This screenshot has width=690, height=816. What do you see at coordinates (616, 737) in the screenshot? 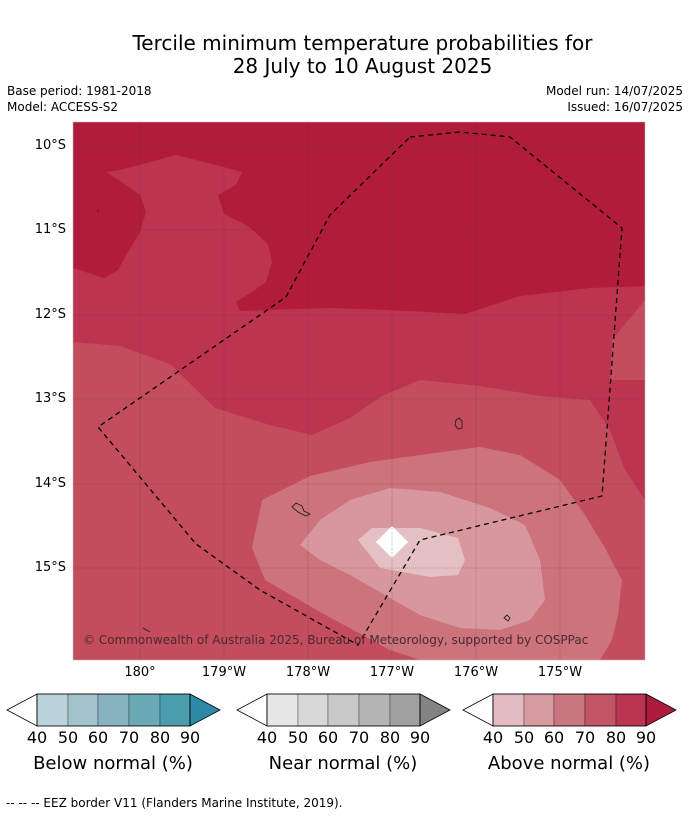
I see `above-tick-80: 80` at bounding box center [616, 737].